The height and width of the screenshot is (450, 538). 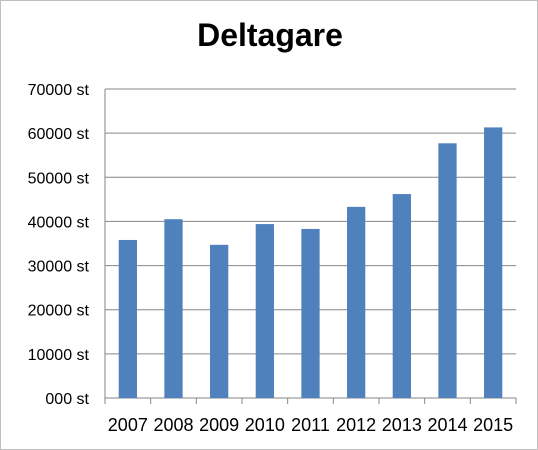 I want to click on bar-2013, so click(x=401, y=296).